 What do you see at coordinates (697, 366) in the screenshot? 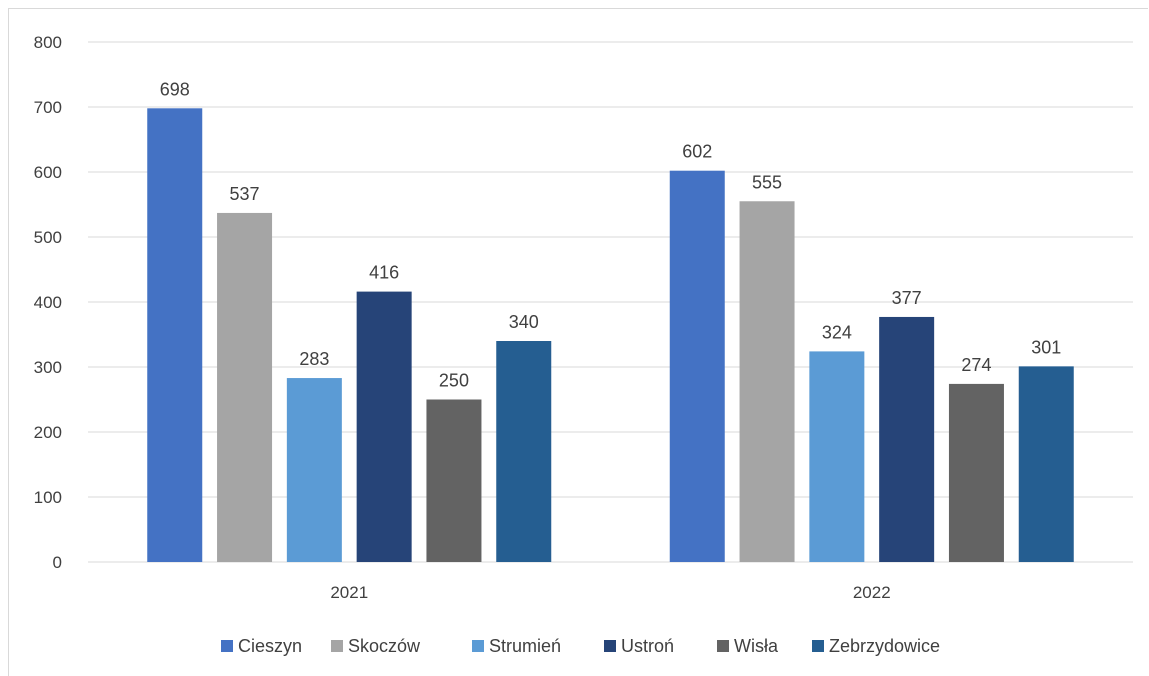
I see `bar-cieszyn-2022` at bounding box center [697, 366].